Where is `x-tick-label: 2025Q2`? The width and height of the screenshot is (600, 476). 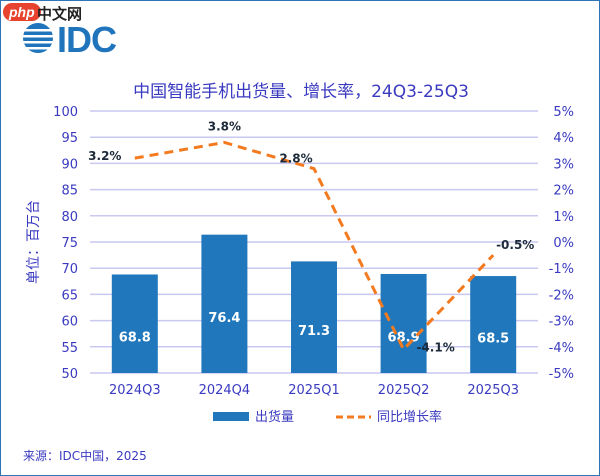 x-tick-label: 2025Q2 is located at coordinates (404, 390).